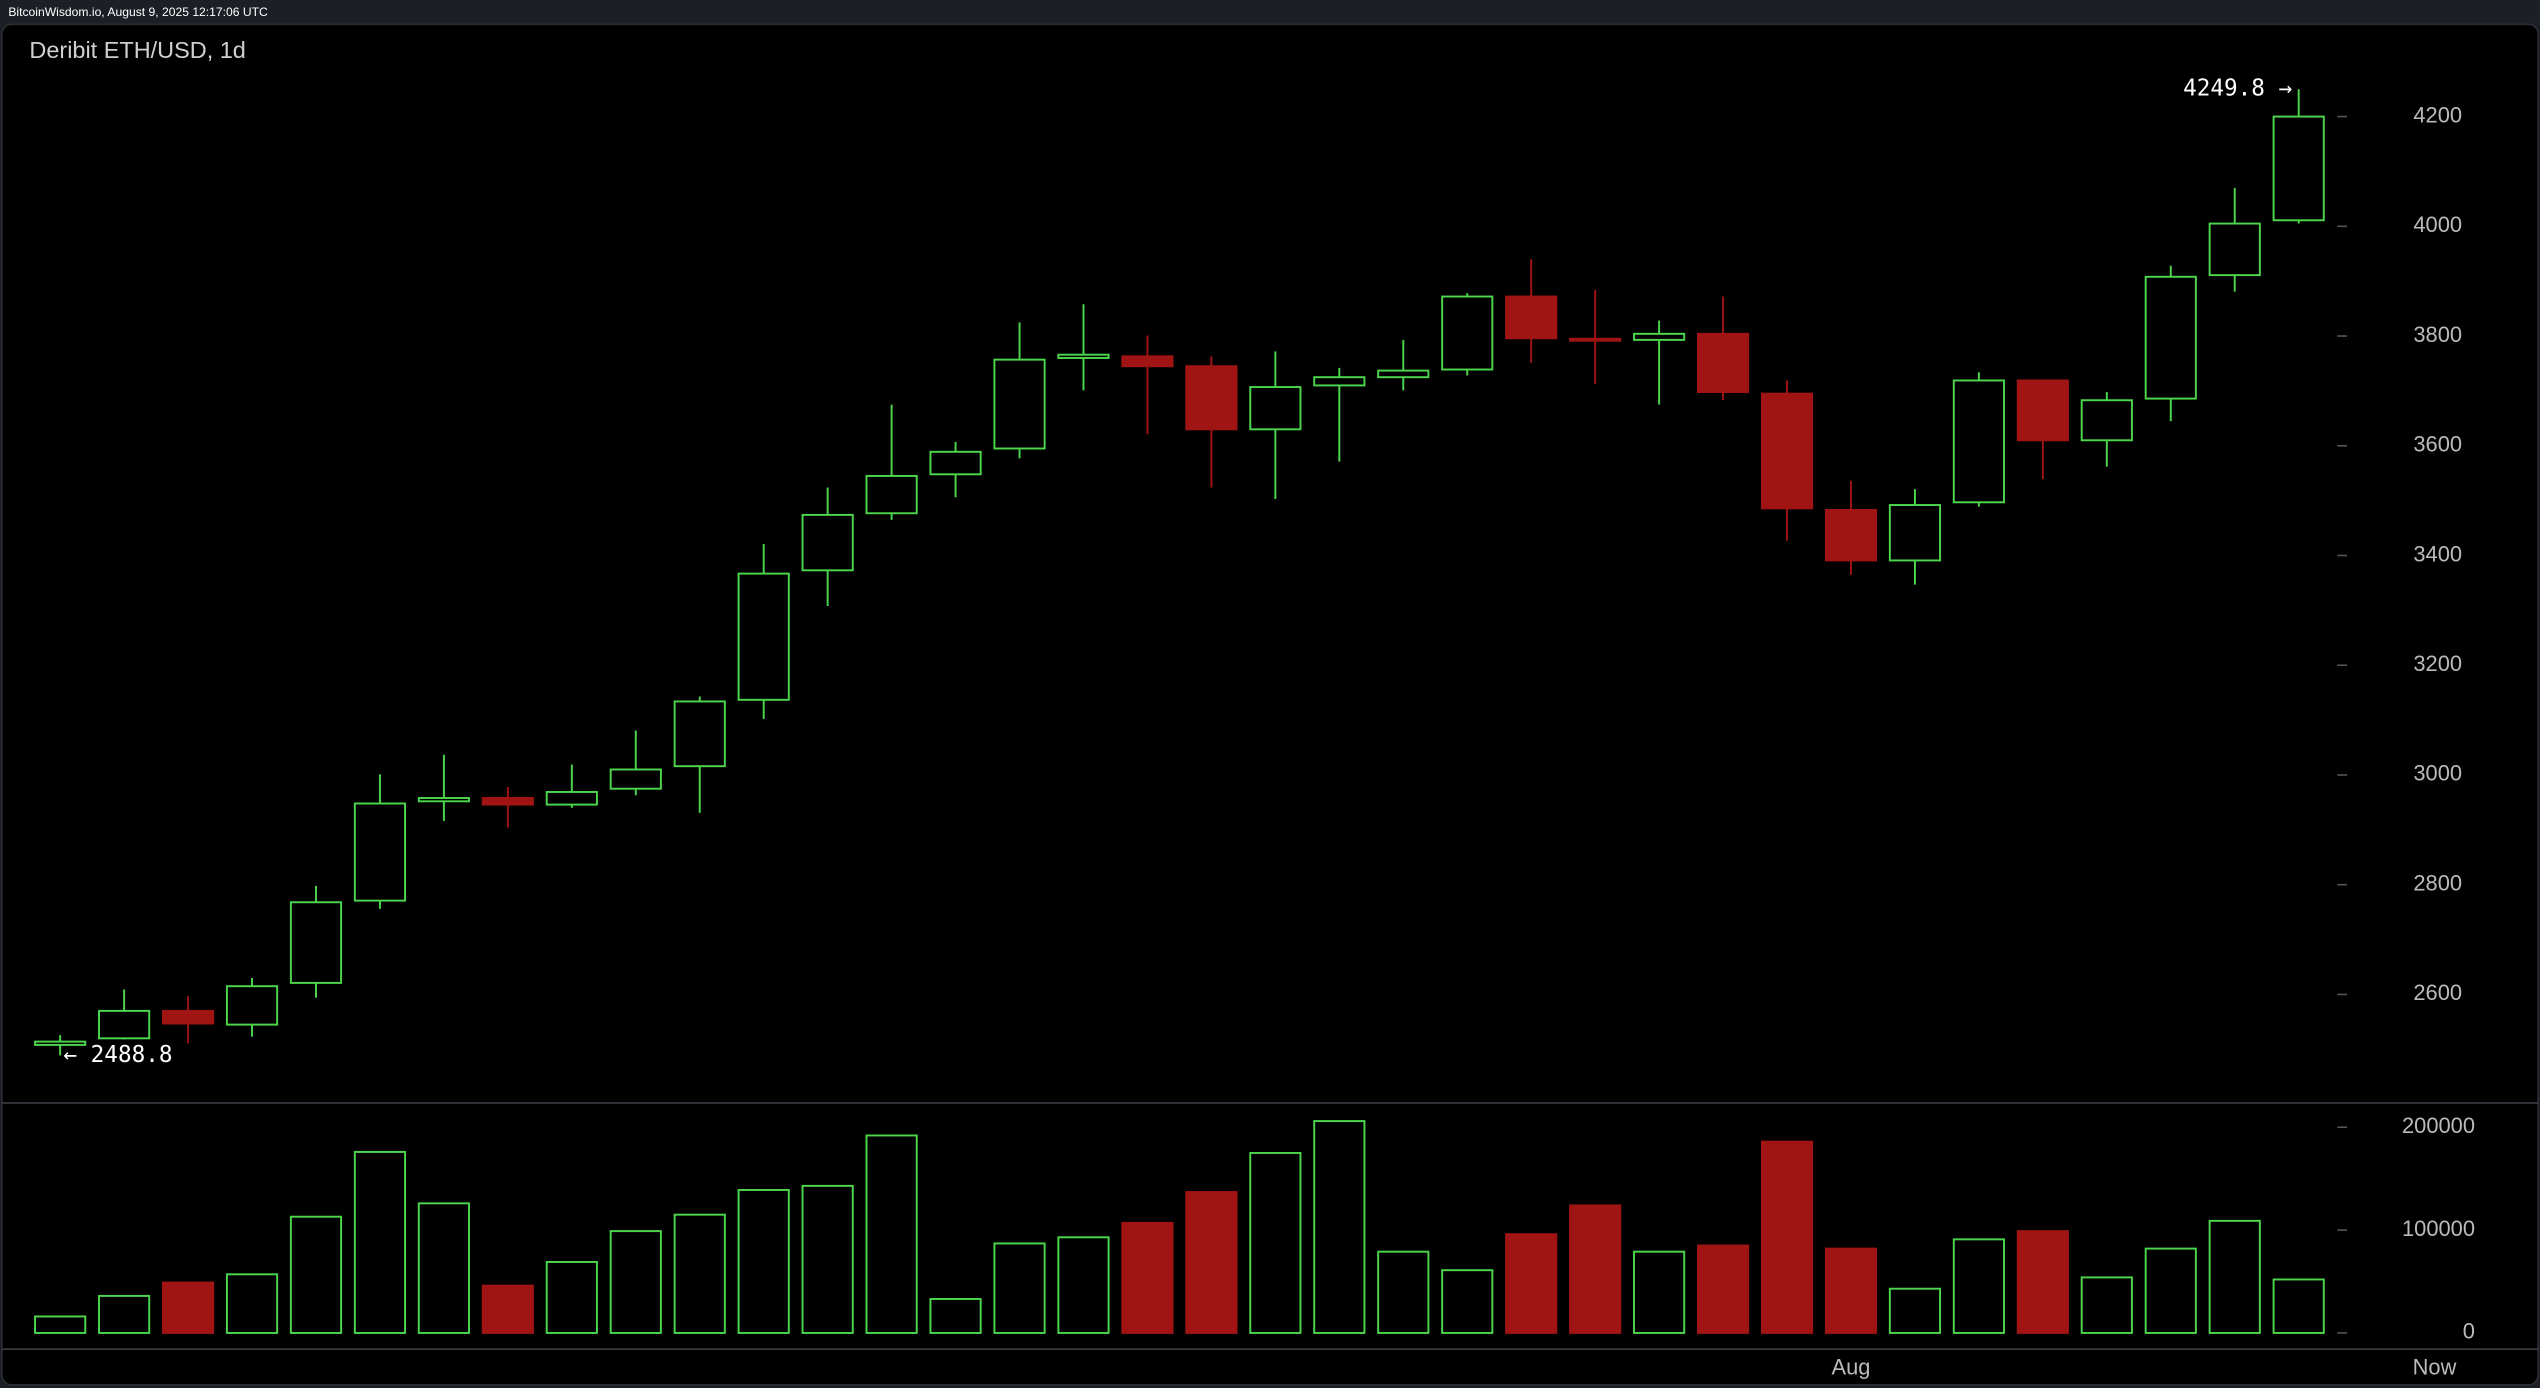 The image size is (2540, 1388). I want to click on y-tick-label: 3200, so click(2437, 663).